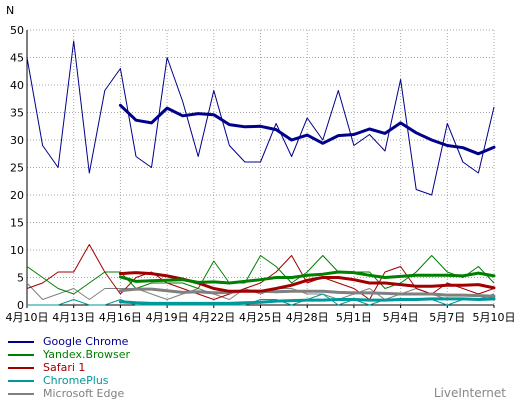 This screenshot has height=405, width=520. Describe the element at coordinates (17, 250) in the screenshot. I see `y-tick-label: 10` at that location.